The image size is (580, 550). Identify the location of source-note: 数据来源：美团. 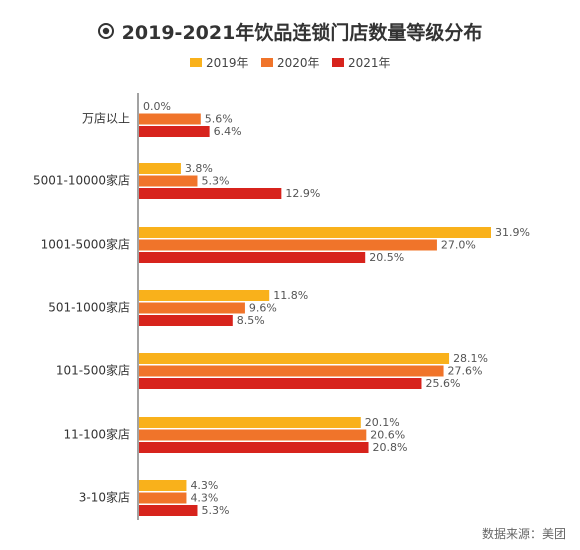
(523, 534).